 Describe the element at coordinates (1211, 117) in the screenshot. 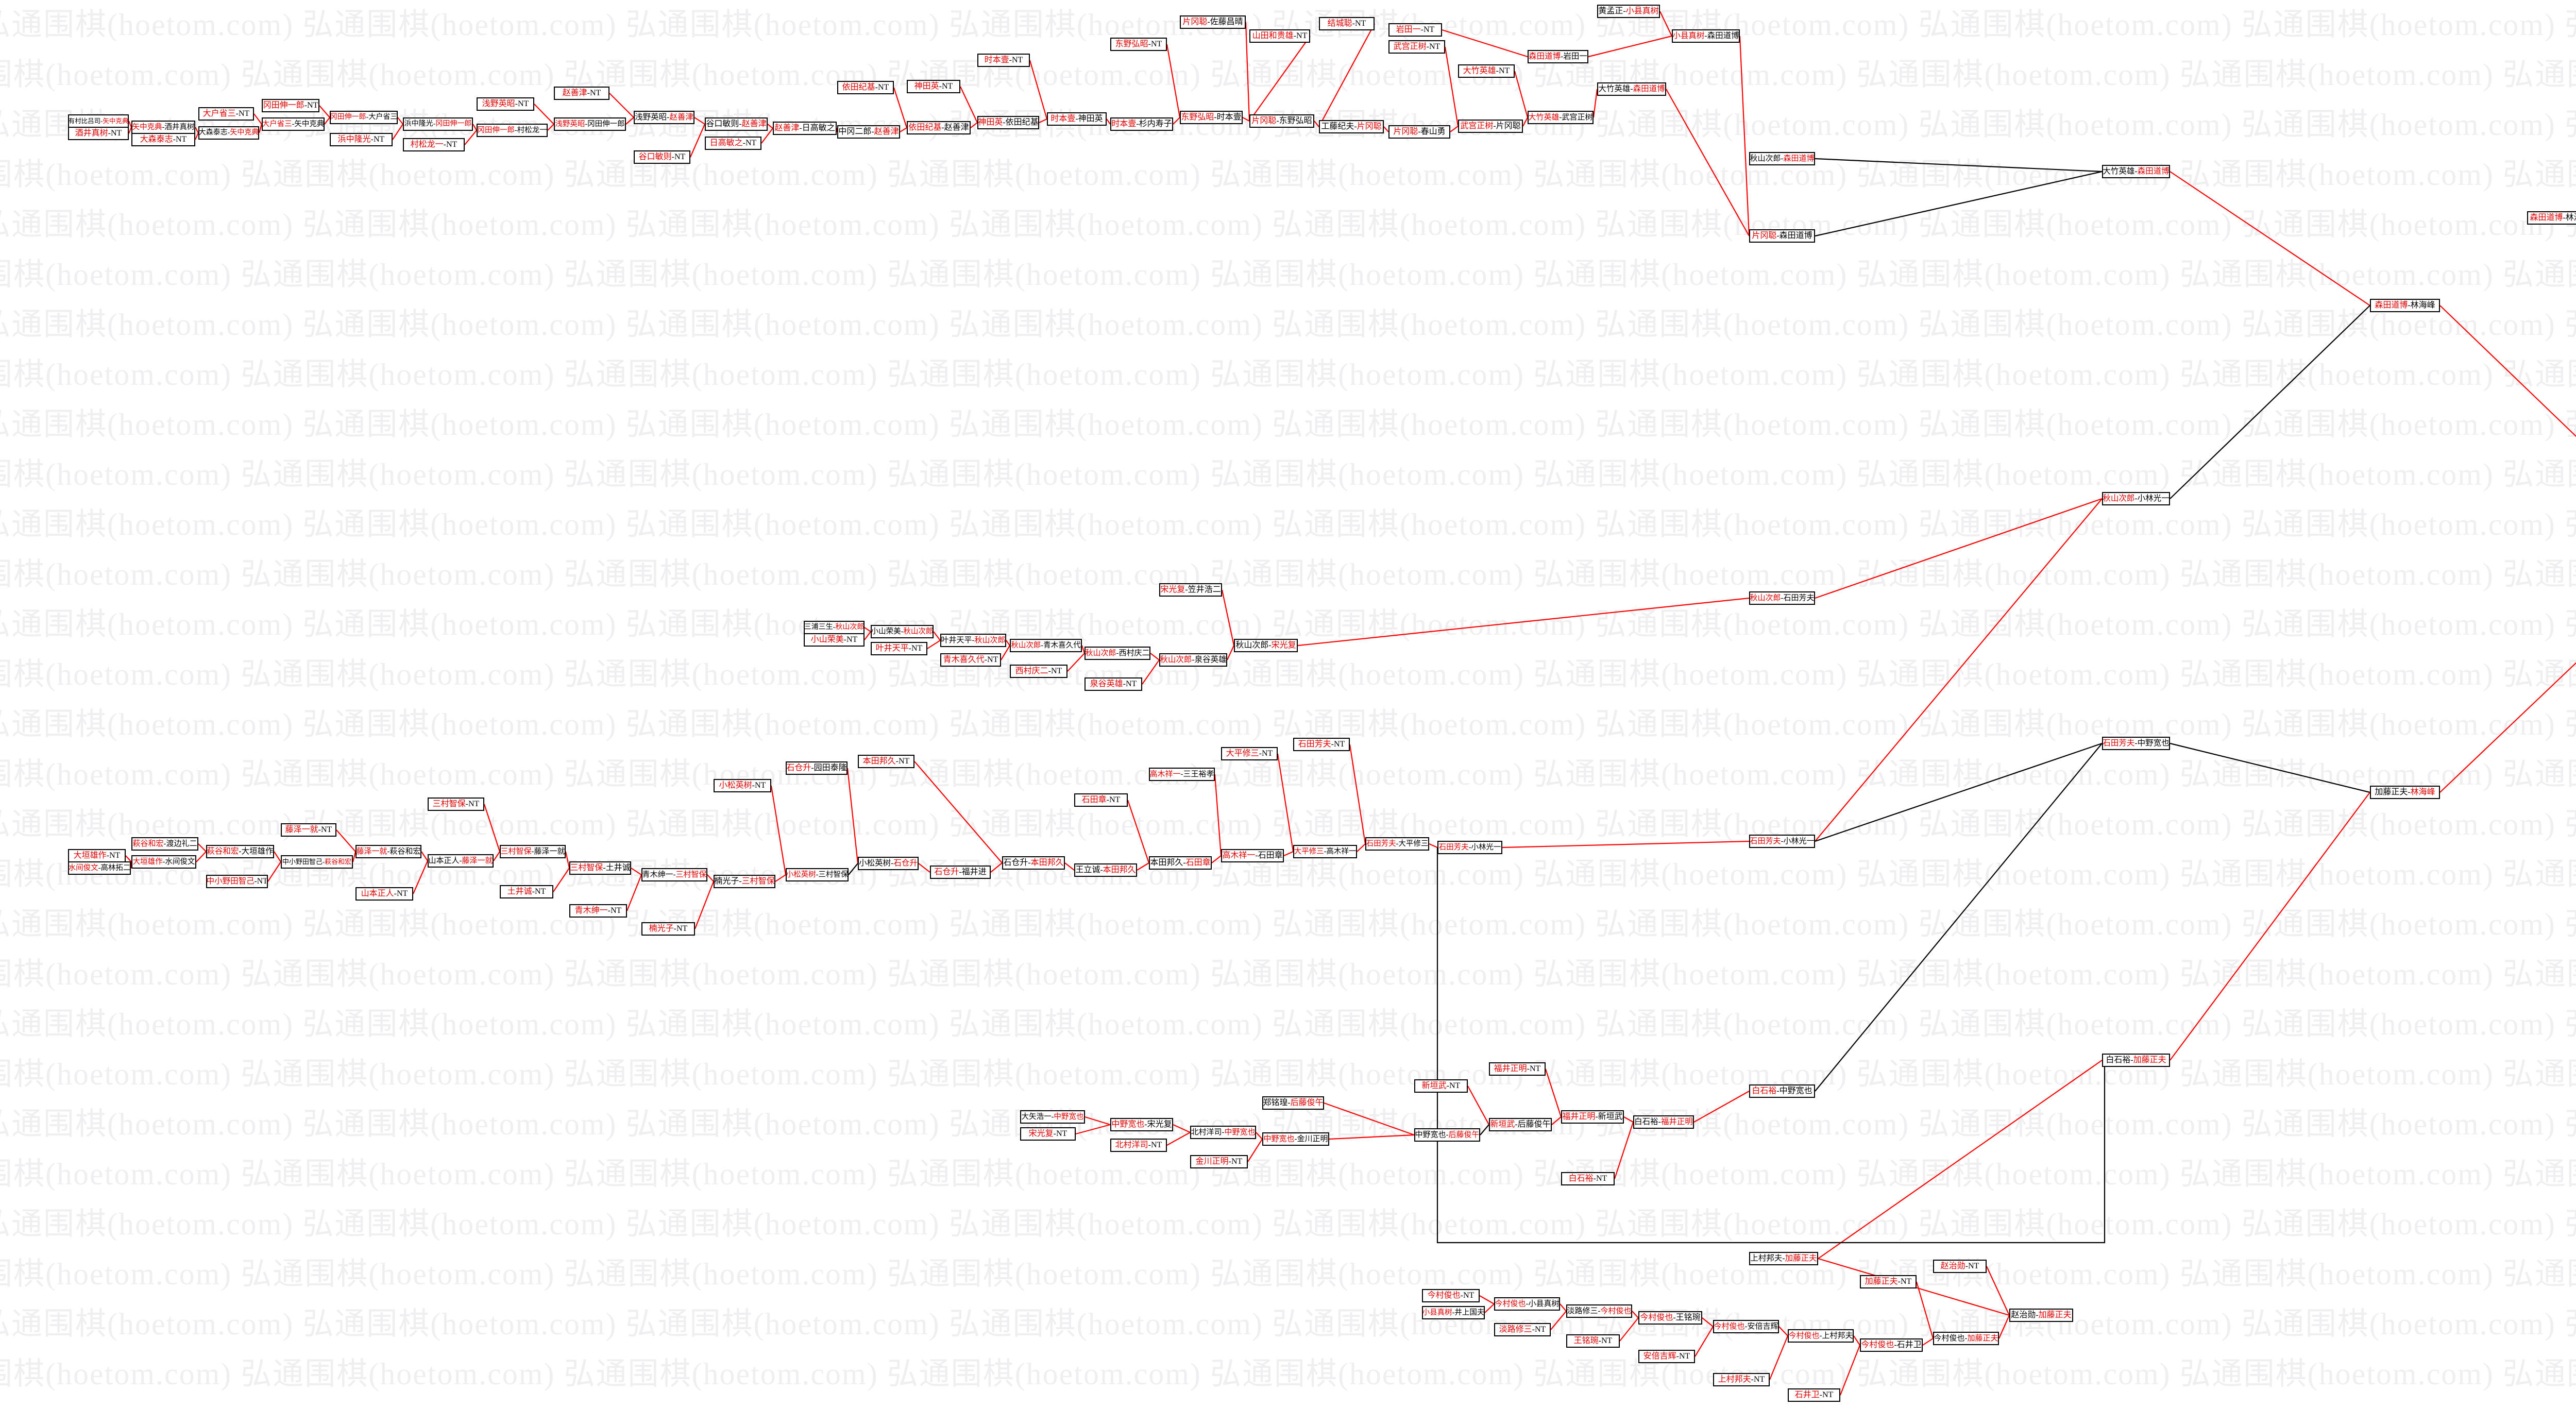

I see `match-box: 东野弘昭 - 时本壹` at that location.